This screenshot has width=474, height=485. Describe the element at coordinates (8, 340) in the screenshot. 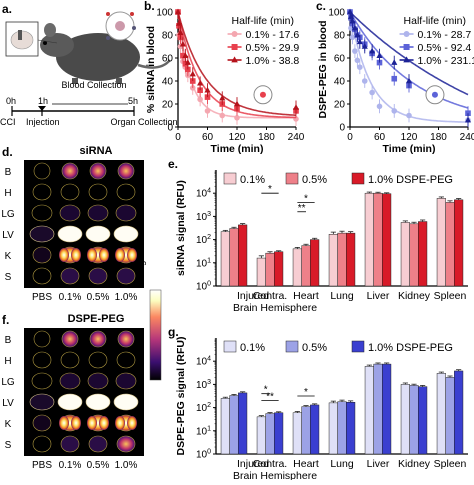

I see `organ-row-label-B: B` at that location.